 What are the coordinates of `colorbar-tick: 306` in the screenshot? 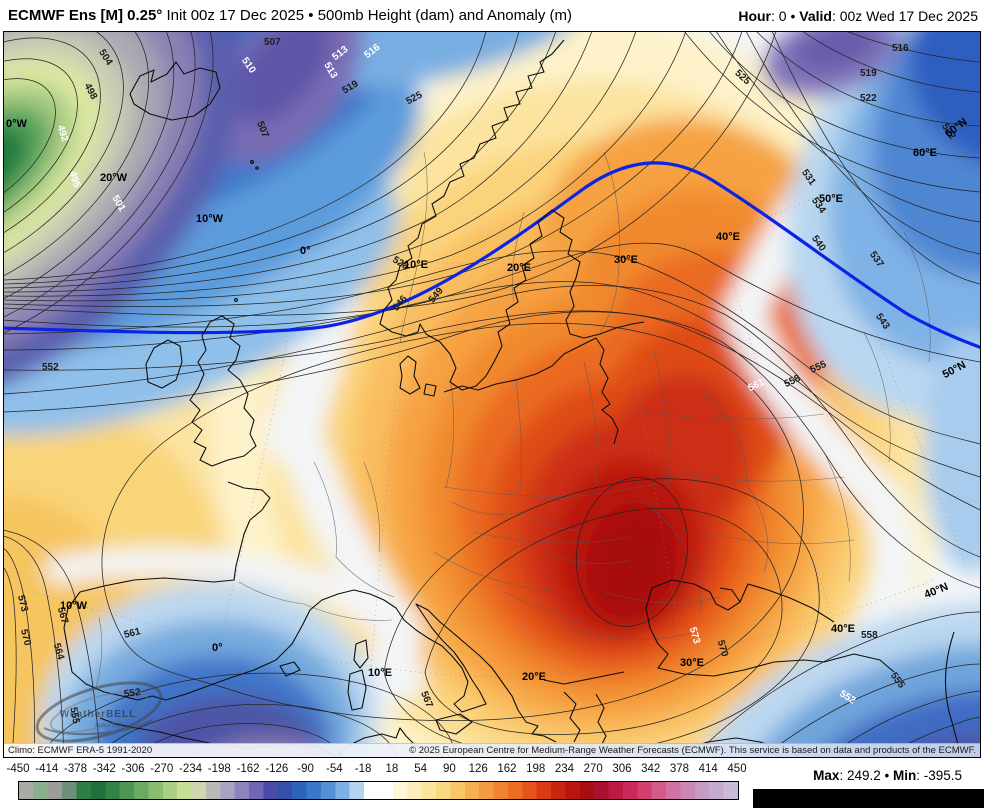 It's located at (622, 769).